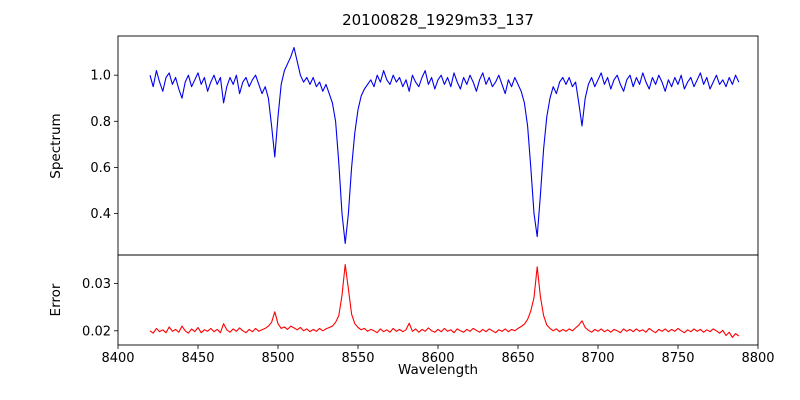 This screenshot has height=400, width=800. What do you see at coordinates (197, 358) in the screenshot?
I see `x-tick-label: 8450` at bounding box center [197, 358].